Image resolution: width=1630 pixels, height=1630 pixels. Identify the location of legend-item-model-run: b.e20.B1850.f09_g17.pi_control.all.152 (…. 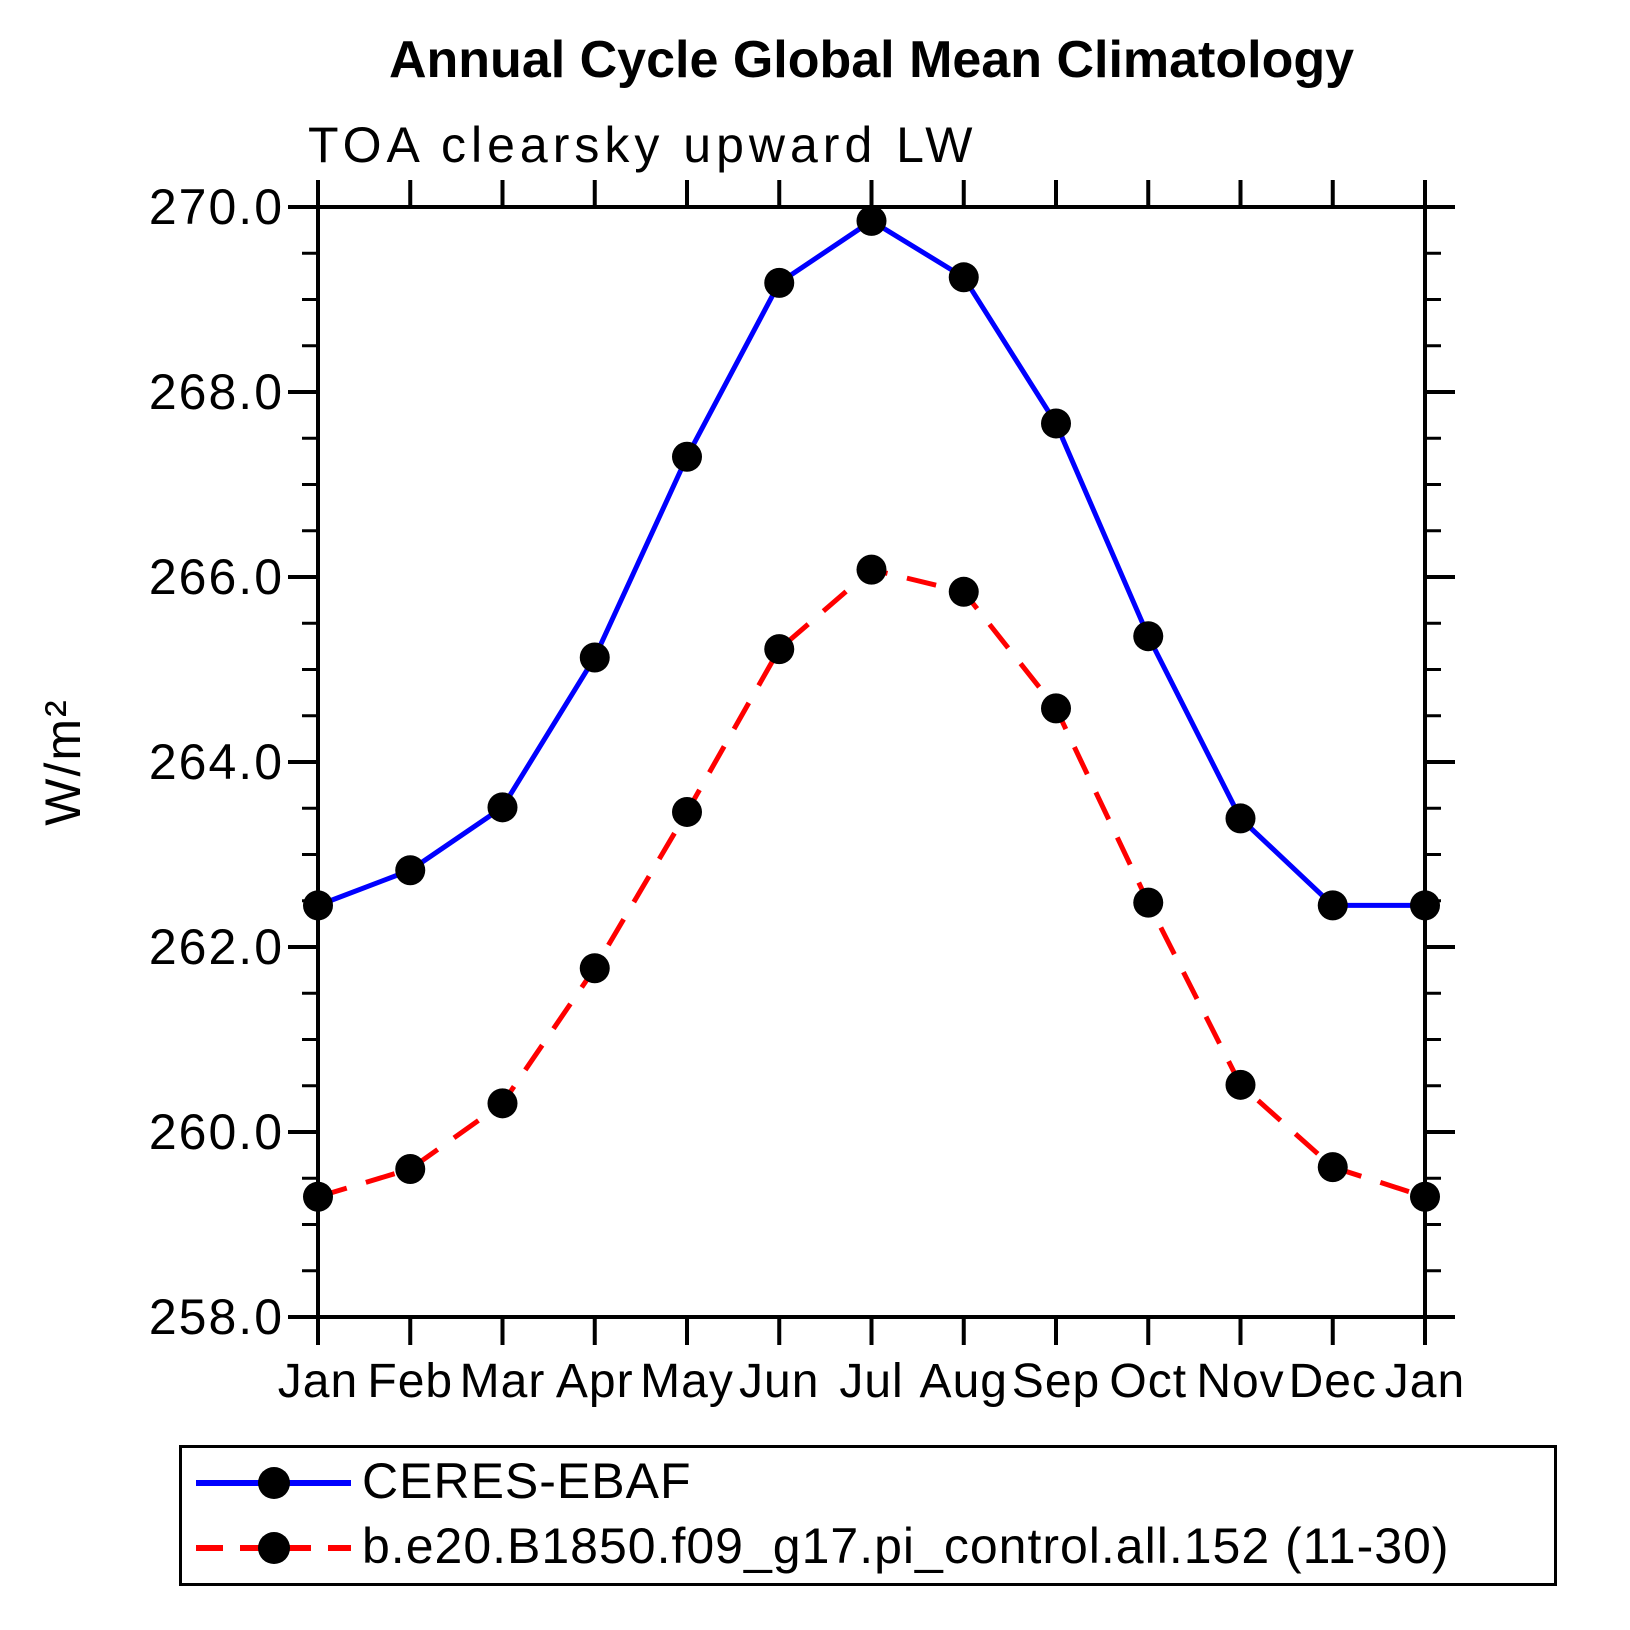
(871, 1548).